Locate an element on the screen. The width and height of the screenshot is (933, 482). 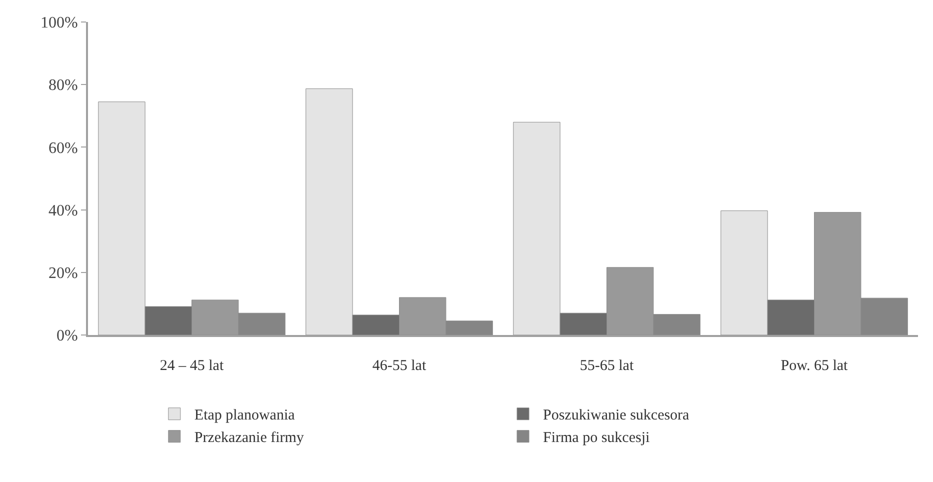
y-tick-label: 60% is located at coordinates (63, 148).